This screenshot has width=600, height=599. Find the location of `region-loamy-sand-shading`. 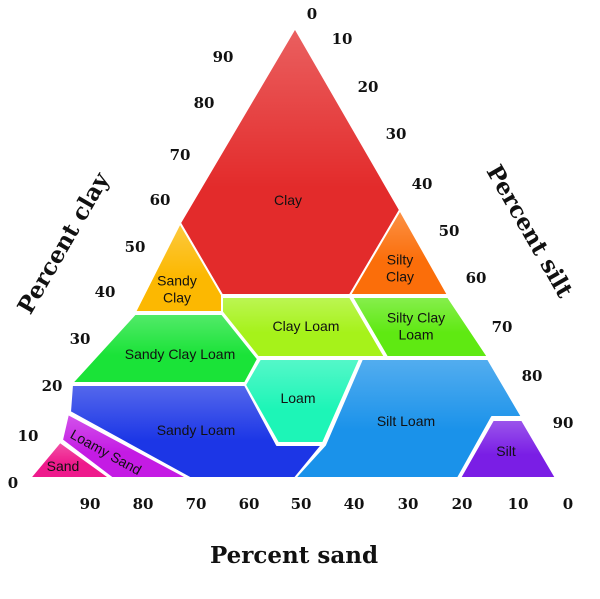

region-loamy-sand-shading is located at coordinates (125, 446).